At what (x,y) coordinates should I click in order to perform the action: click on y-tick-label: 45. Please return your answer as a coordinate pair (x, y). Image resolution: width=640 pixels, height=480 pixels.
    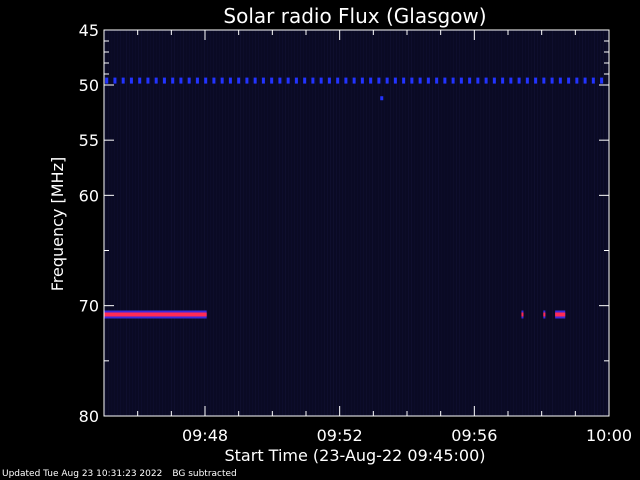
    Looking at the image, I should click on (89, 30).